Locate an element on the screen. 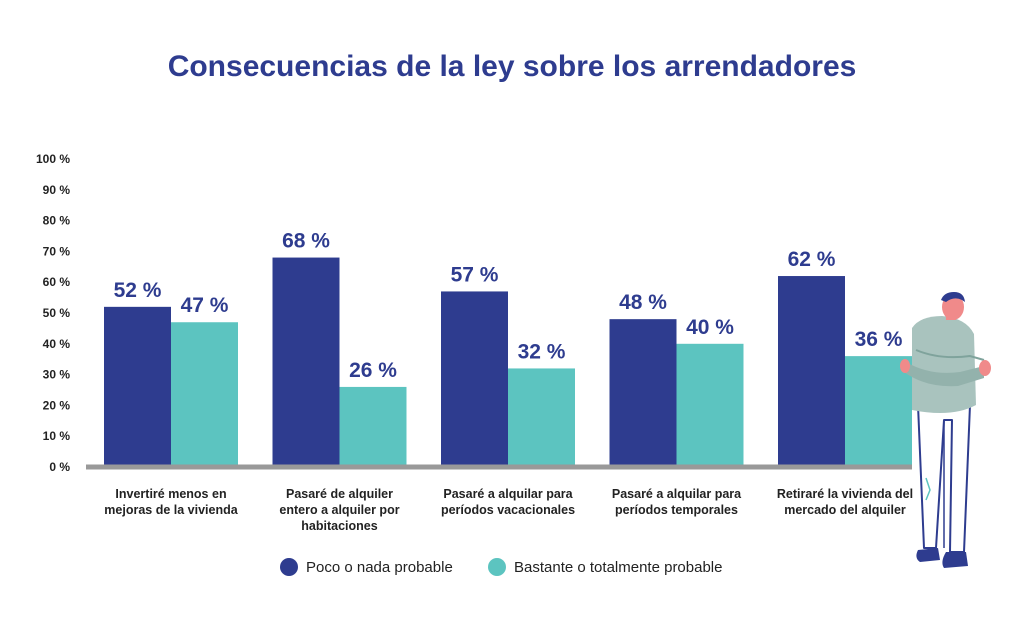  y-tick-label: 70 % is located at coordinates (57, 251).